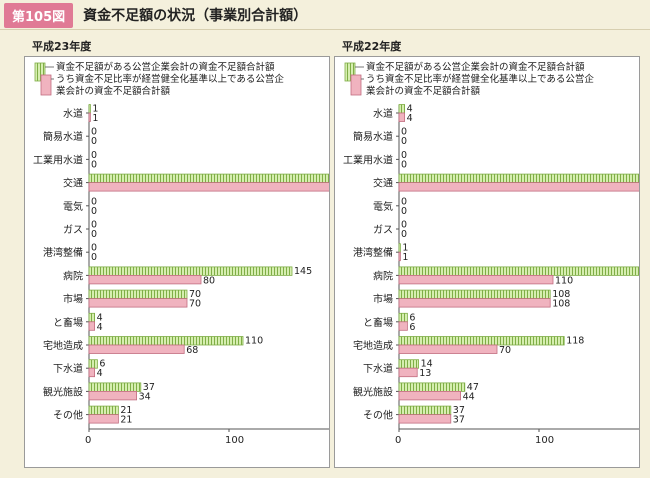 The height and width of the screenshot is (478, 650). Describe the element at coordinates (427, 364) in the screenshot. I see `data-label-series-1: 14` at that location.